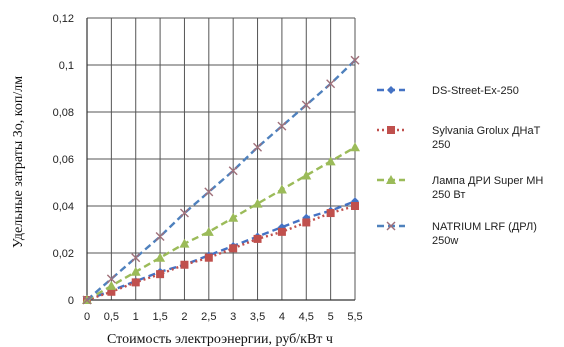  I want to click on legend-entry: Лампа ДРИ Super MH 250 Вт, so click(460, 188).